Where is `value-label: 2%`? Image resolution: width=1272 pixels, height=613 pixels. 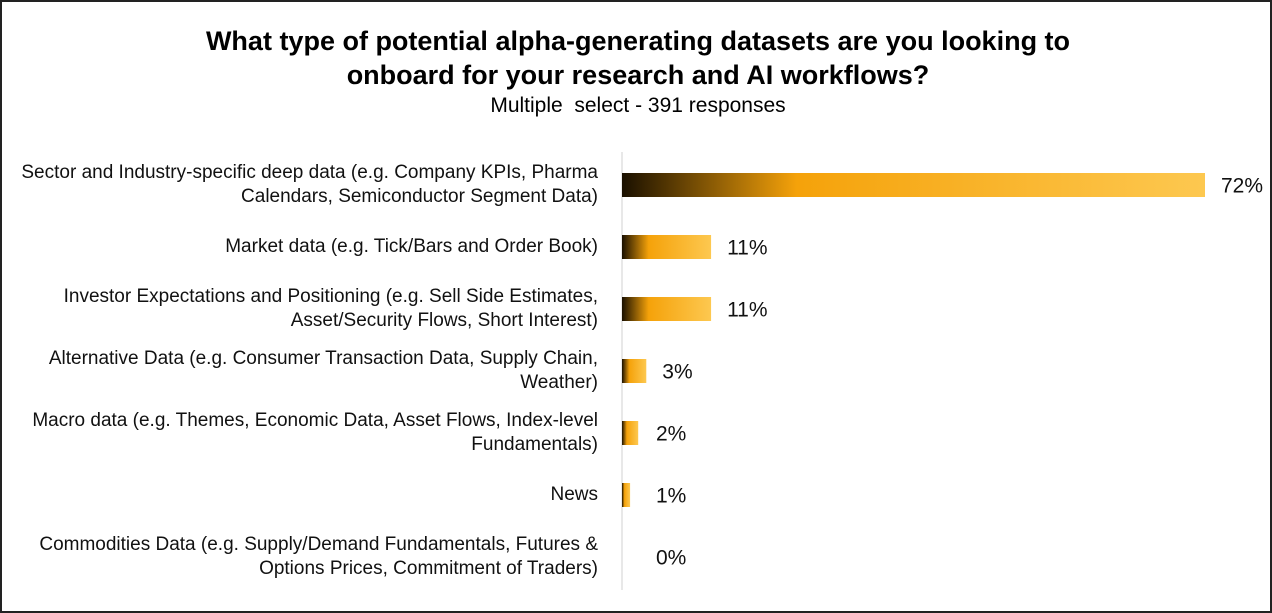 value-label: 2% is located at coordinates (671, 434).